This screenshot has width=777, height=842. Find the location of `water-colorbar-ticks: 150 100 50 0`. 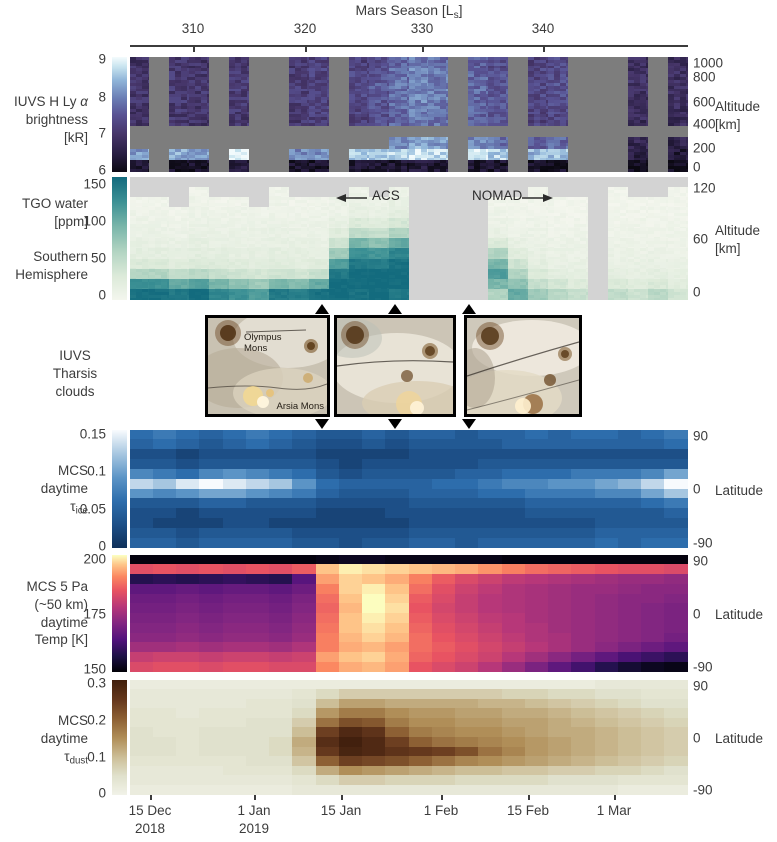

water-colorbar-ticks: 150 100 50 0 is located at coordinates (81, 239).